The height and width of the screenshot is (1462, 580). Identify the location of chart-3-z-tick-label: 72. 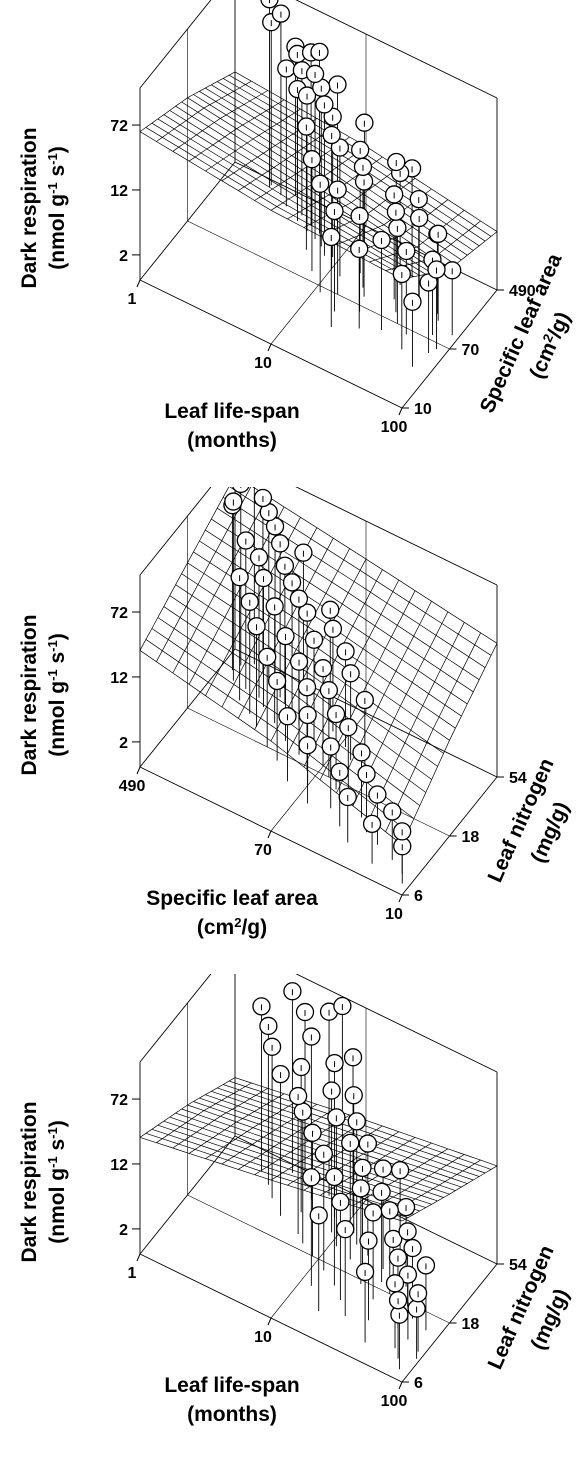
(119, 1100).